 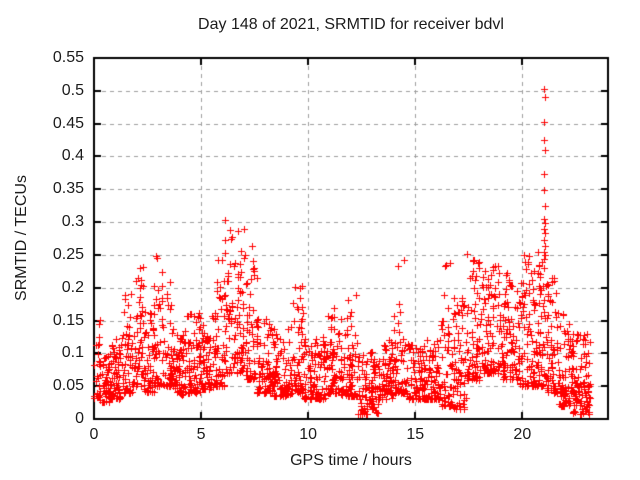 What do you see at coordinates (68, 386) in the screenshot?
I see `y-tick-label: 0.05` at bounding box center [68, 386].